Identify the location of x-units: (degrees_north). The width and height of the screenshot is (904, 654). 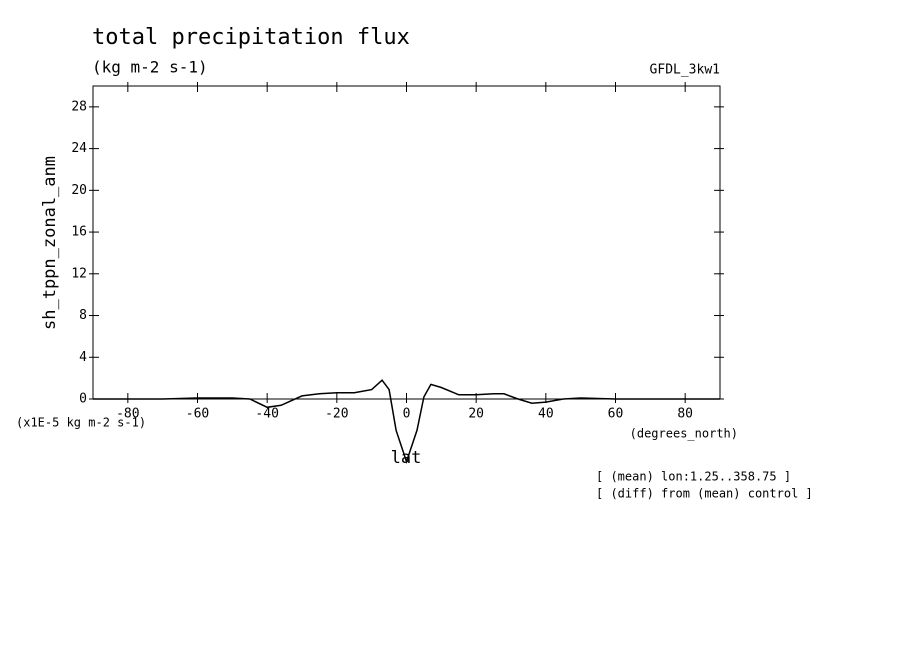
(684, 434).